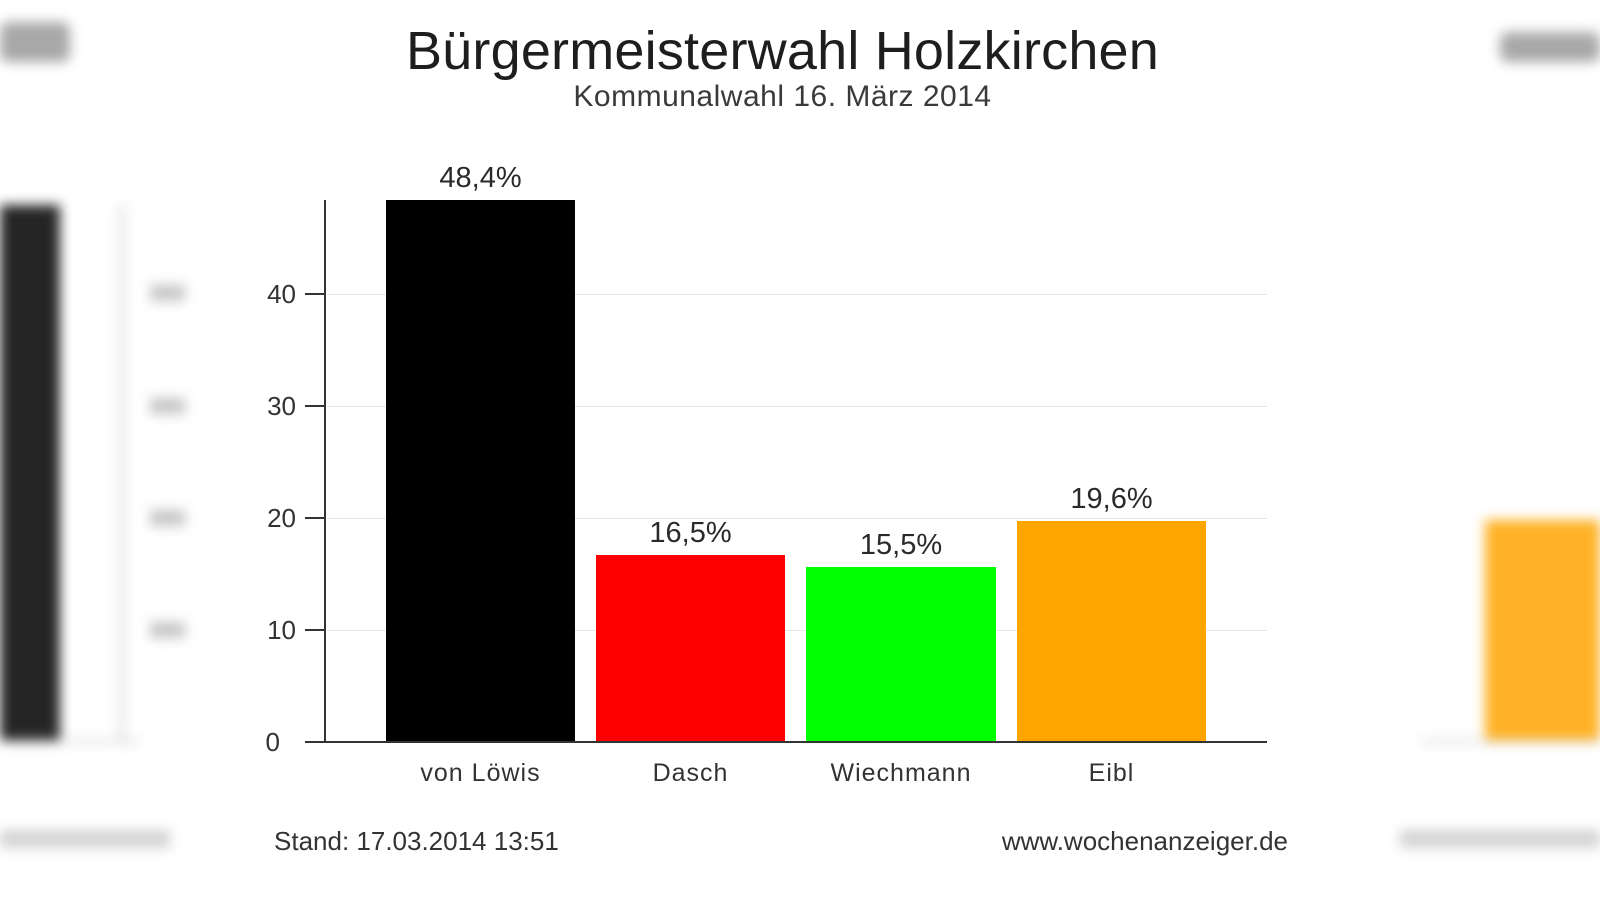 The image size is (1600, 900). I want to click on bar-von-loewis, so click(480, 471).